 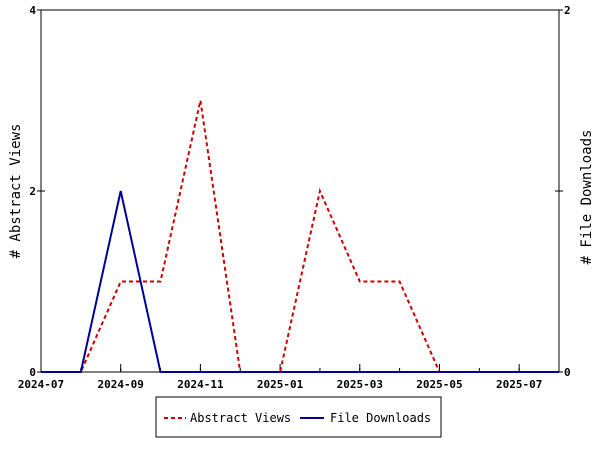 I want to click on left-y-tick-label: 4, so click(x=32, y=10).